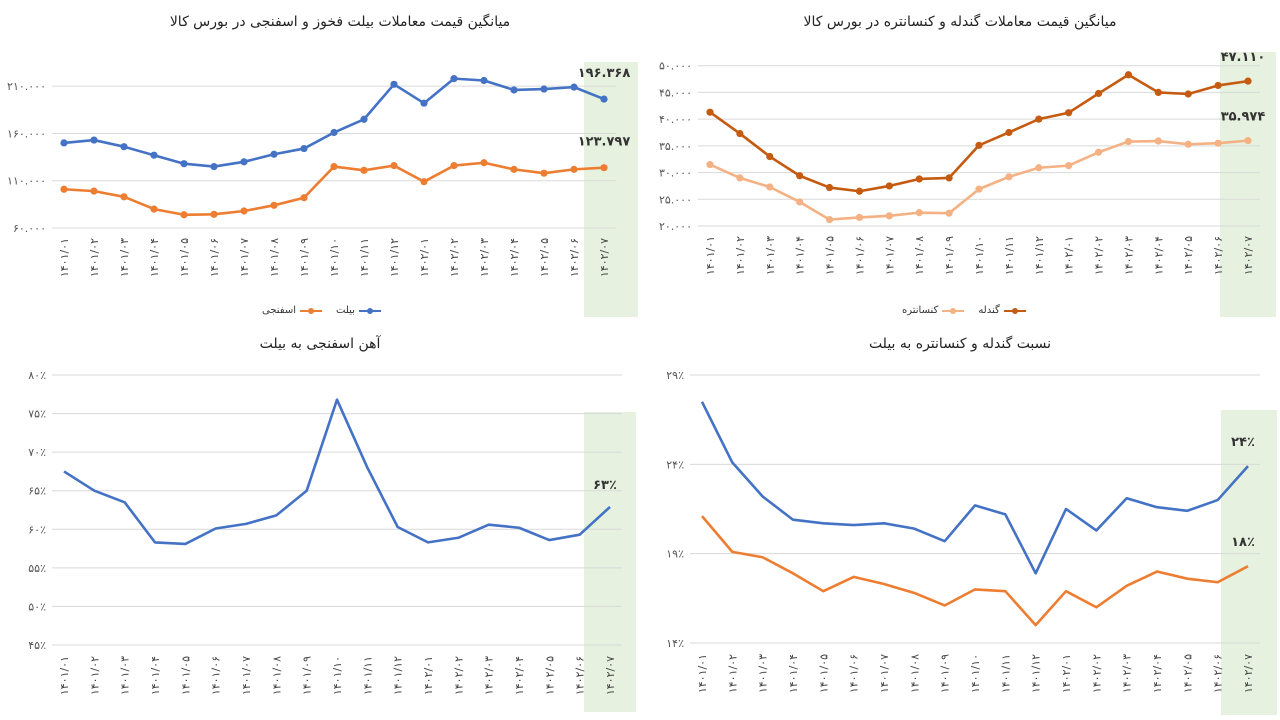  Describe the element at coordinates (37, 491) in the screenshot. I see `y-tick-label: ۶۵٪` at that location.